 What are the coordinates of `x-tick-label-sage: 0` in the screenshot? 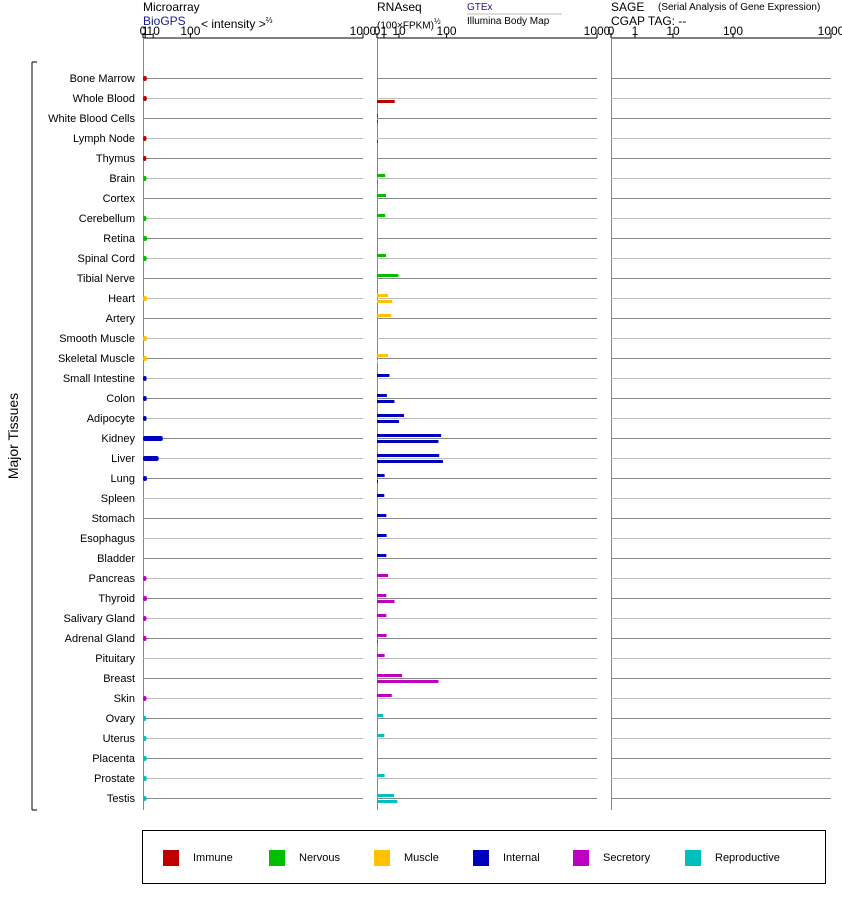 It's located at (611, 31).